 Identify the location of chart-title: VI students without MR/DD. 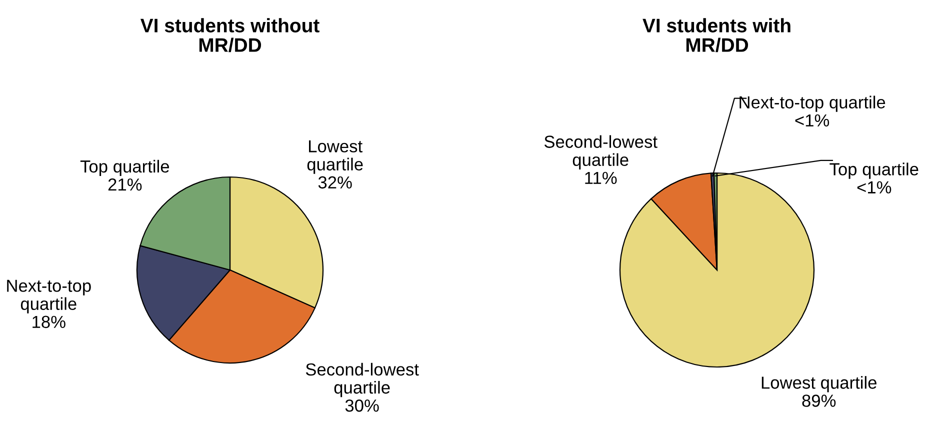
(230, 35).